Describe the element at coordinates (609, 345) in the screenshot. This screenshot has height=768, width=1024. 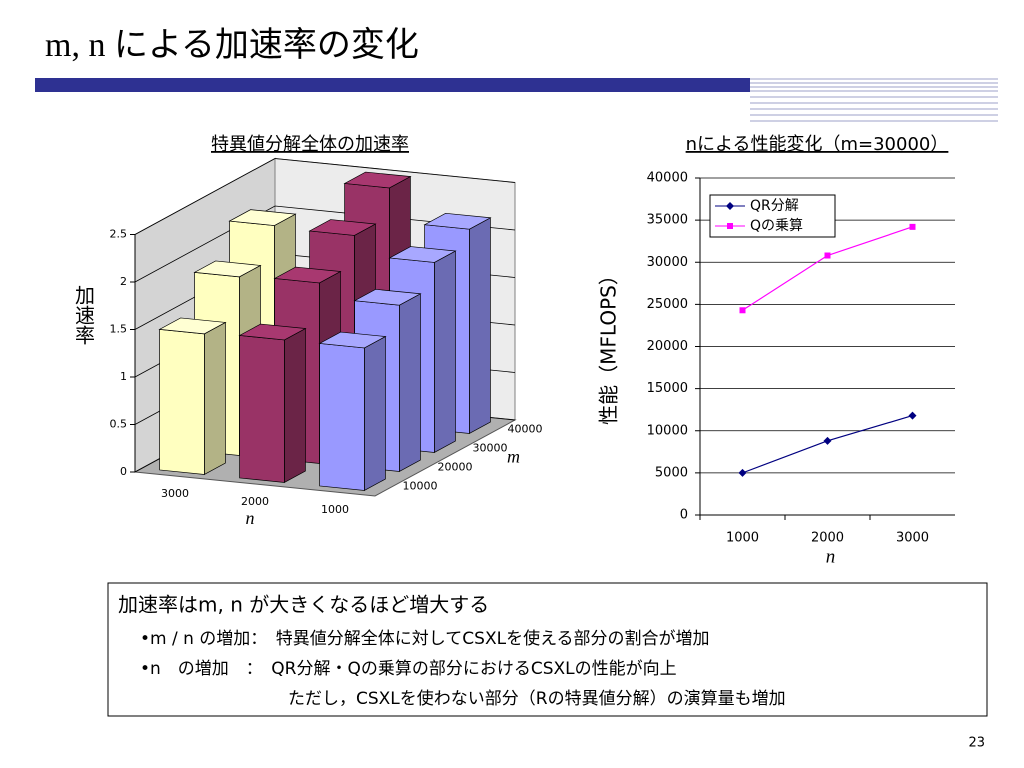
I see `y-axis-label: 性能（MFLOPS）` at that location.